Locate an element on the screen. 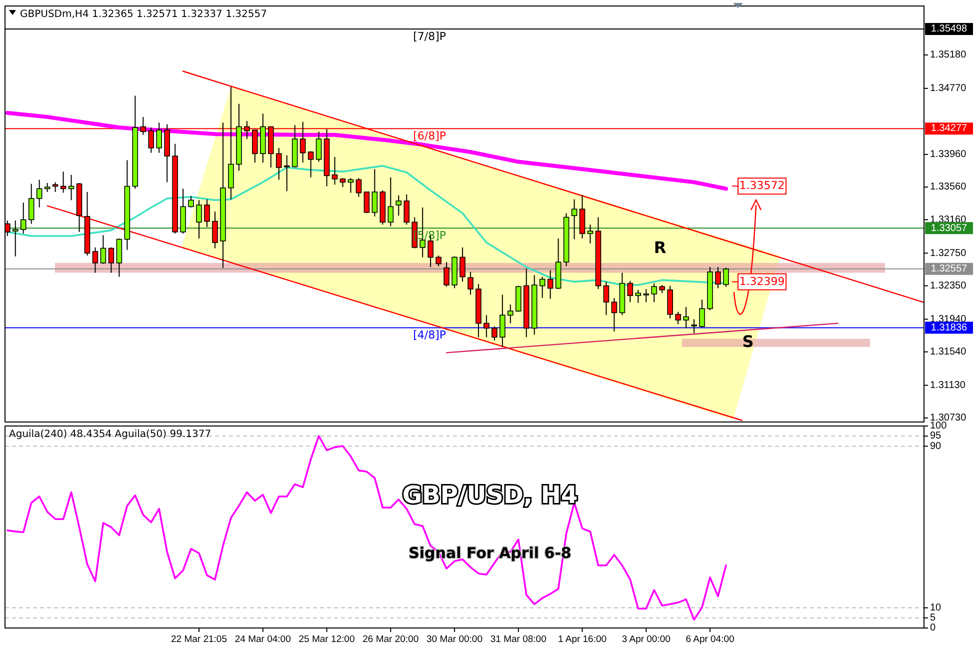  y-tick-label: 0 is located at coordinates (933, 628).